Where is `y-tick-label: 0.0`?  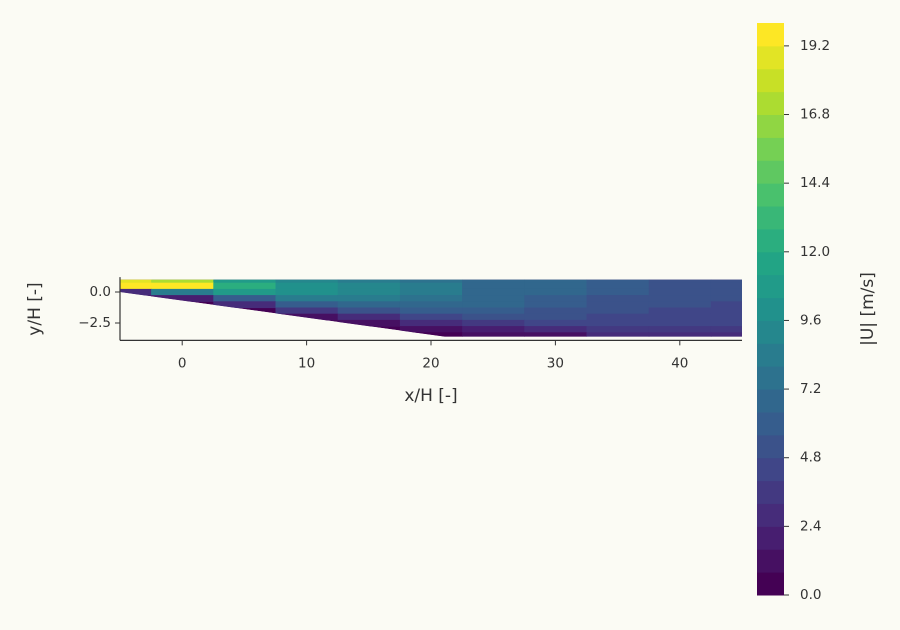 y-tick-label: 0.0 is located at coordinates (100, 292).